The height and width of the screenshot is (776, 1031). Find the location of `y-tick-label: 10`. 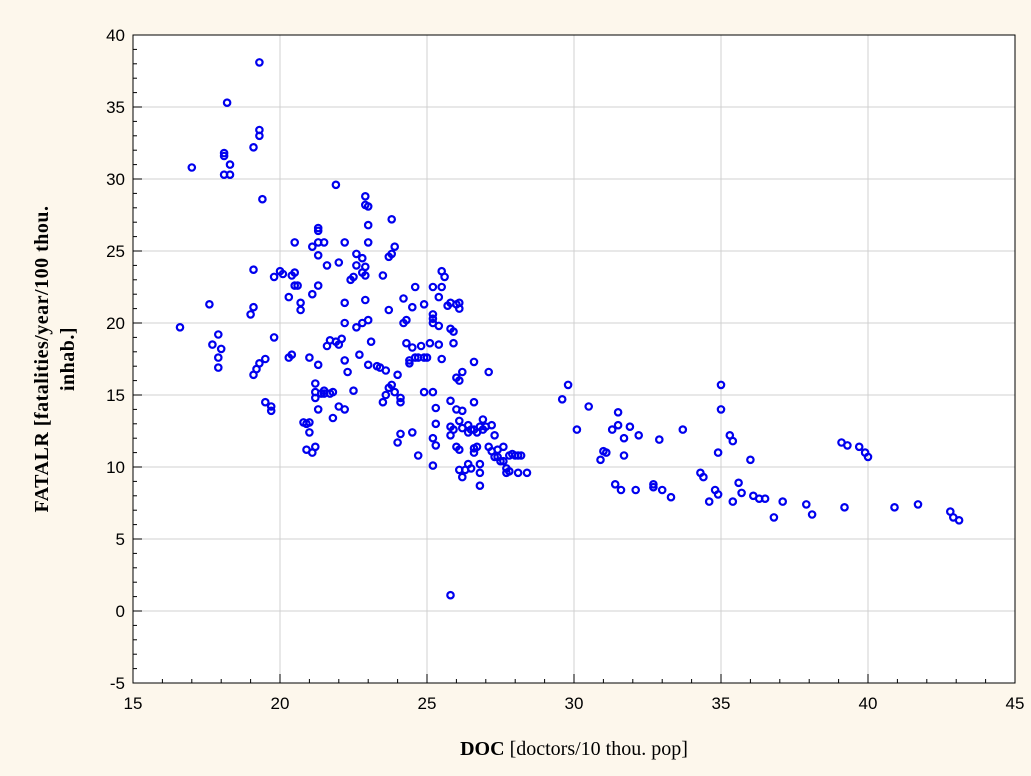

y-tick-label: 10 is located at coordinates (115, 467).